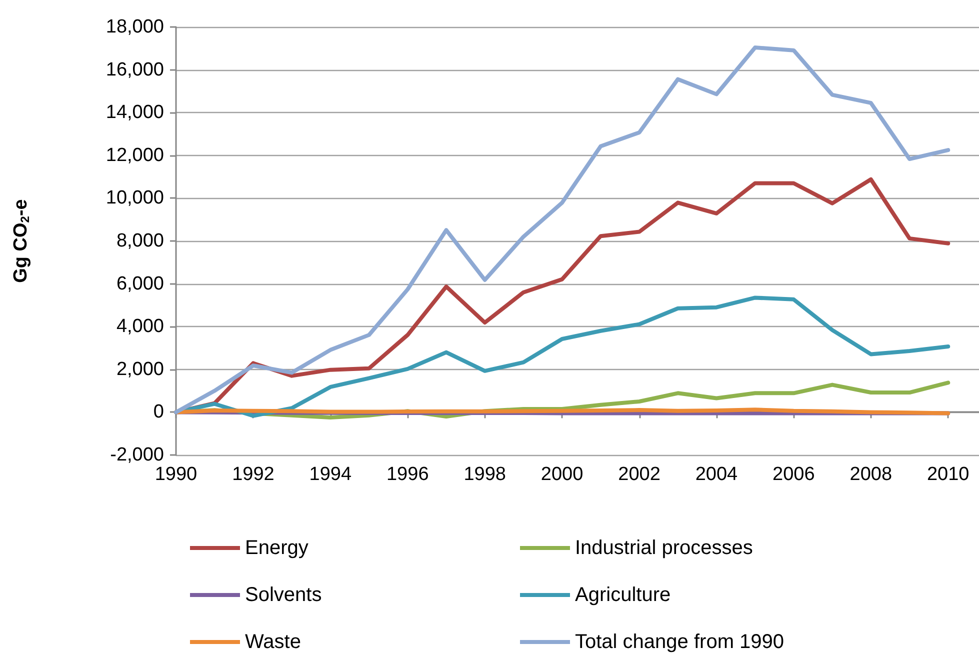  I want to click on y-tick-label: 16,000, so click(135, 69).